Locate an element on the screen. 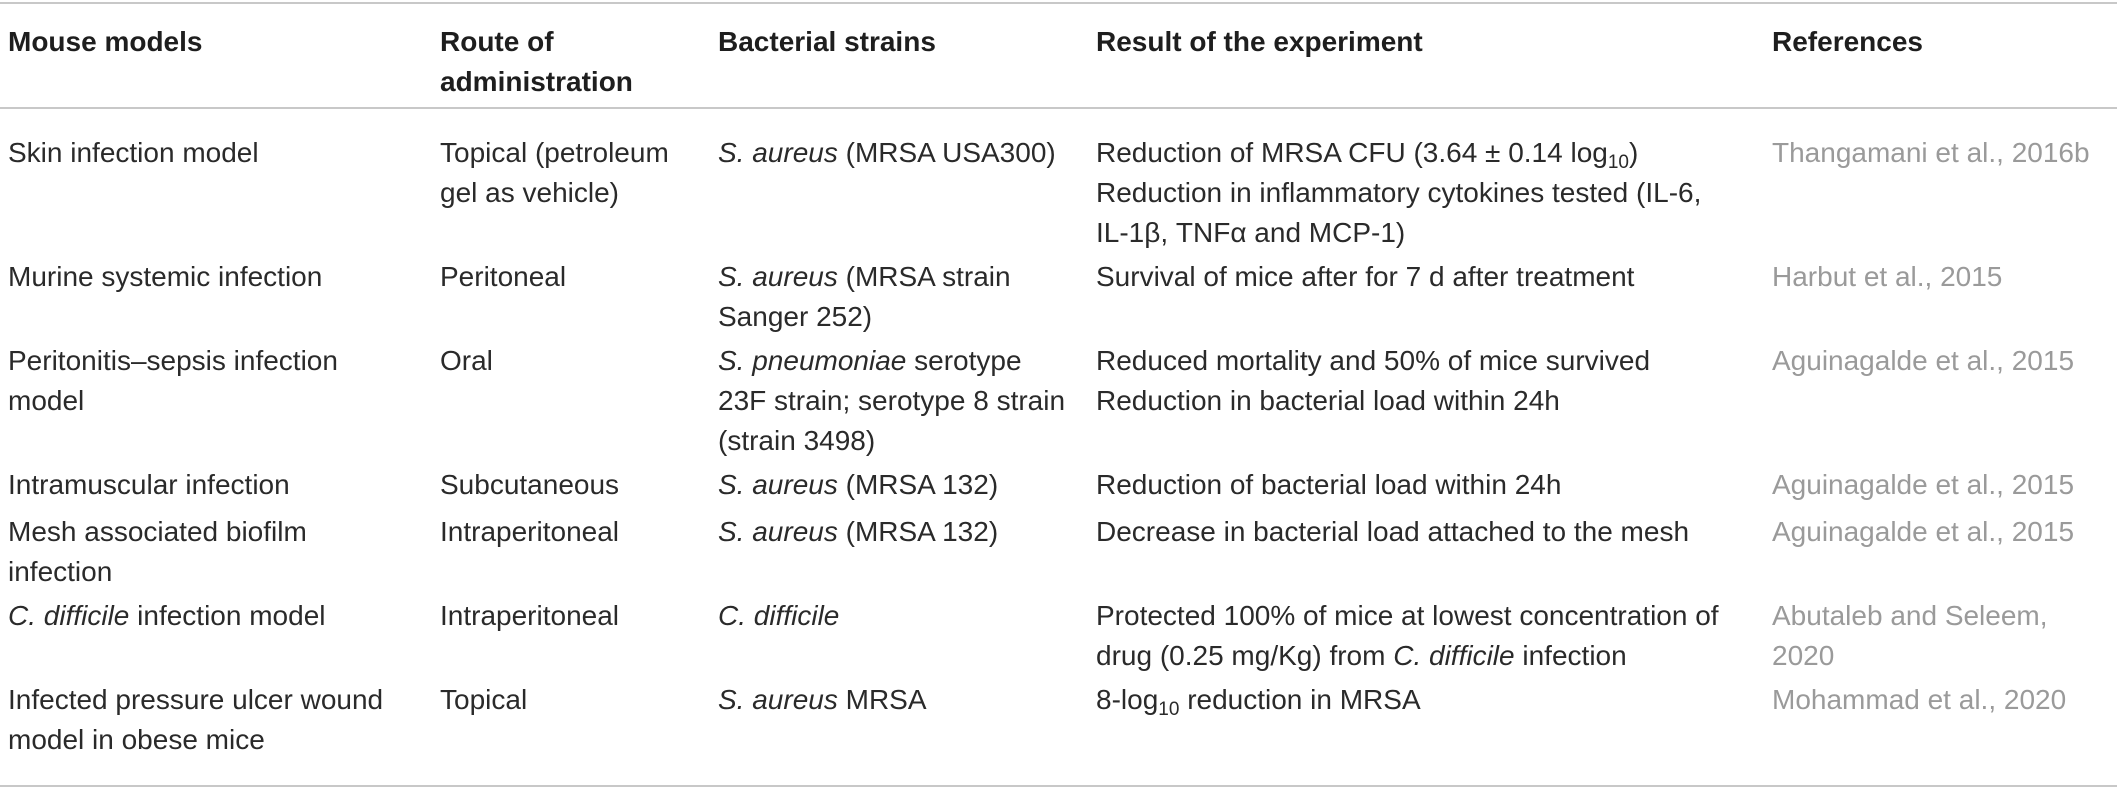 This screenshot has width=2117, height=793. cell-text: S. aureus (MRSA USA300) is located at coordinates (903, 153).